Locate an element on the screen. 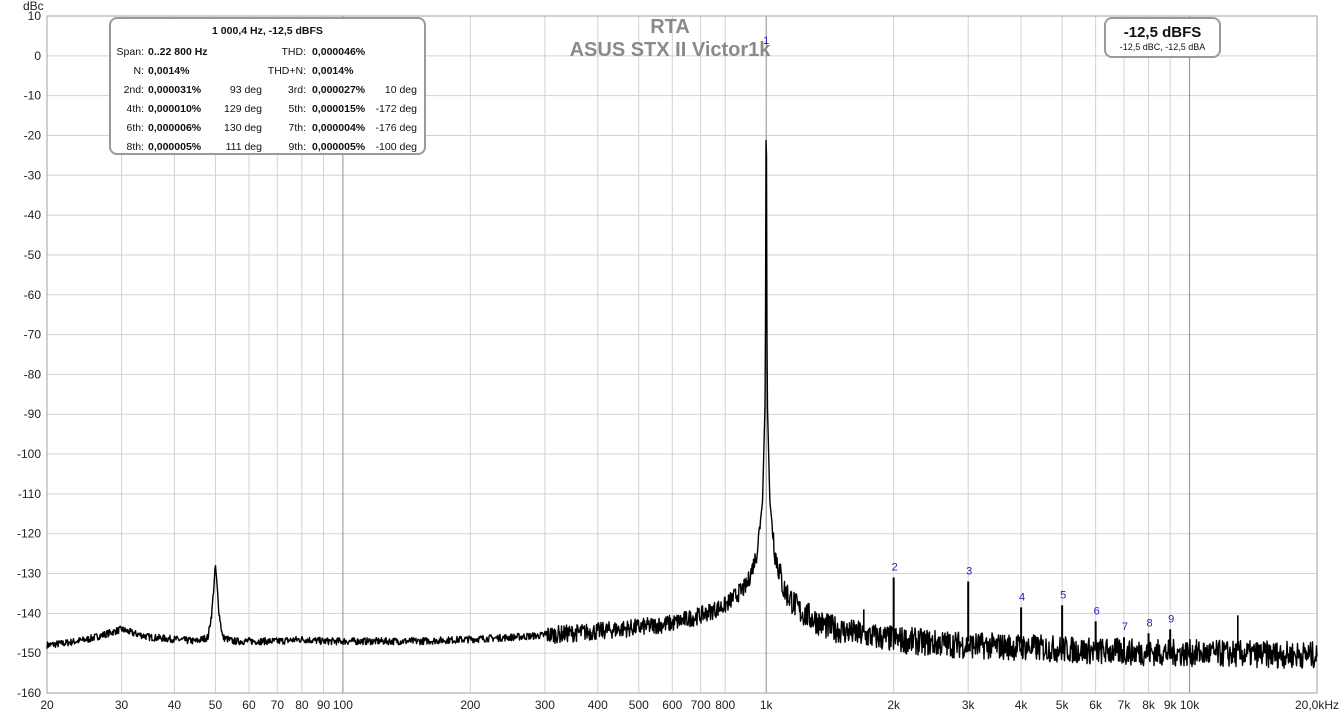 The height and width of the screenshot is (714, 1340). y-tick-label: 10 is located at coordinates (35, 16).